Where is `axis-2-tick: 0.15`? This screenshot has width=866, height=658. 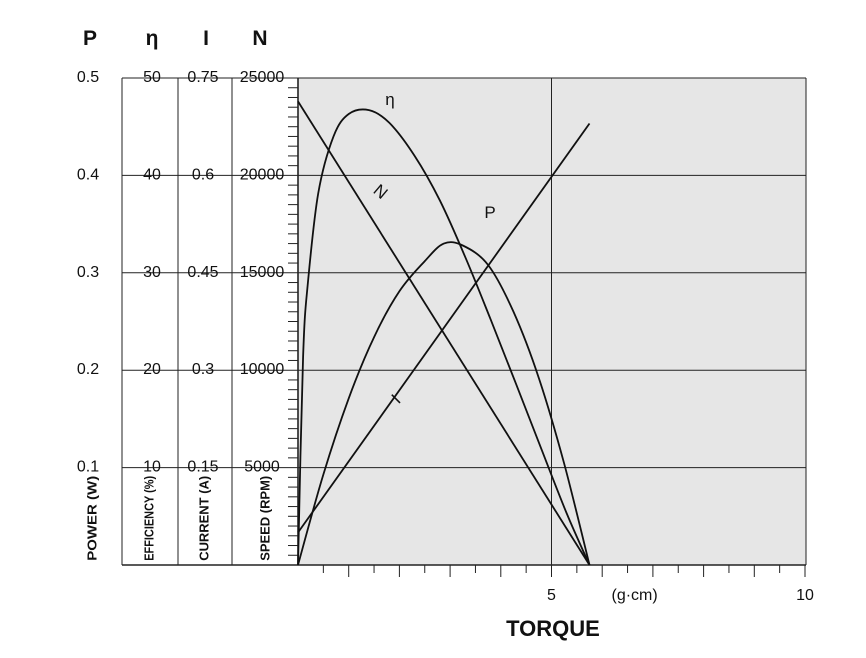 axis-2-tick: 0.15 is located at coordinates (202, 467).